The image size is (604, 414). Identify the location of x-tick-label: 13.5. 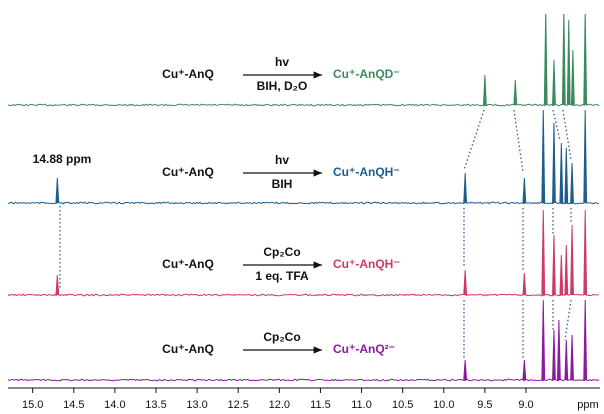
(155, 405).